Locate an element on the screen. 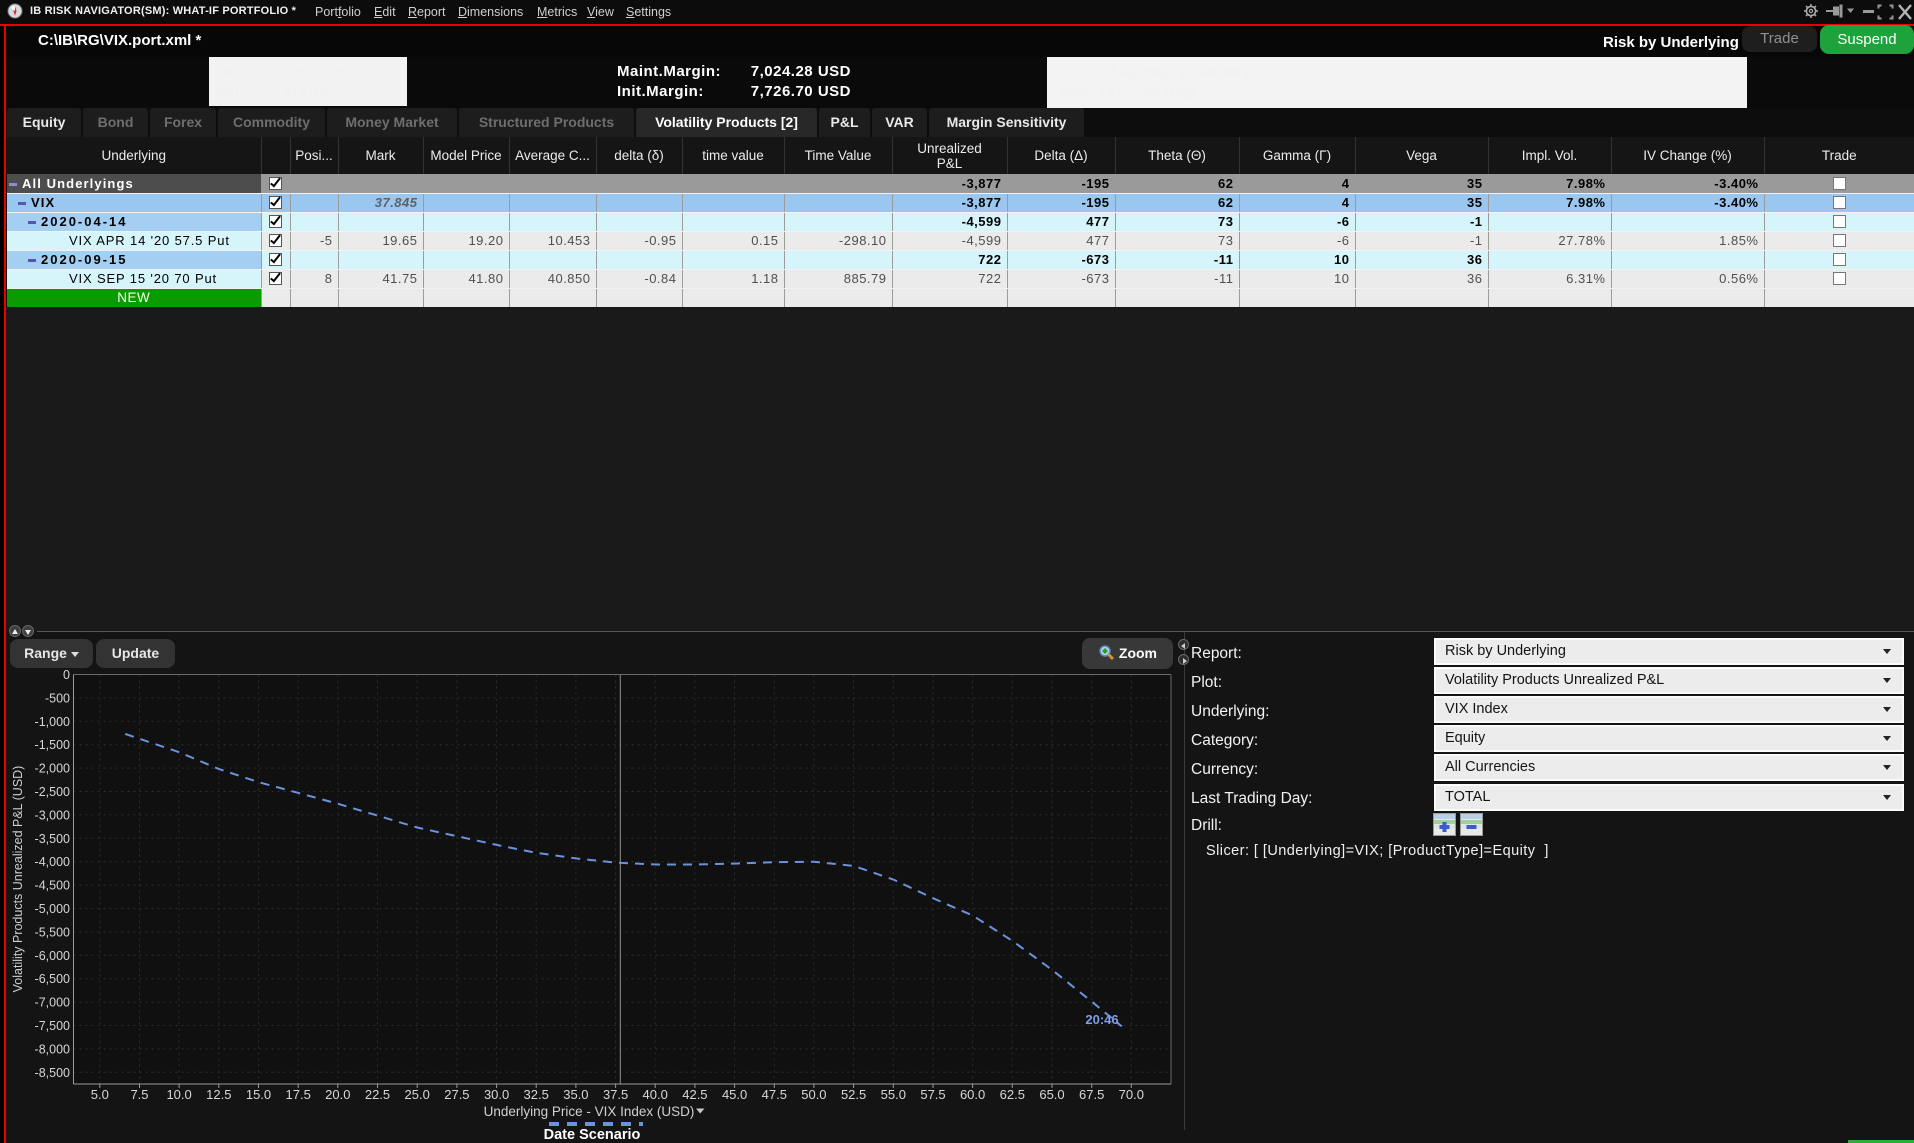 The image size is (1914, 1143). svg-text: 45.0 is located at coordinates (734, 1094).